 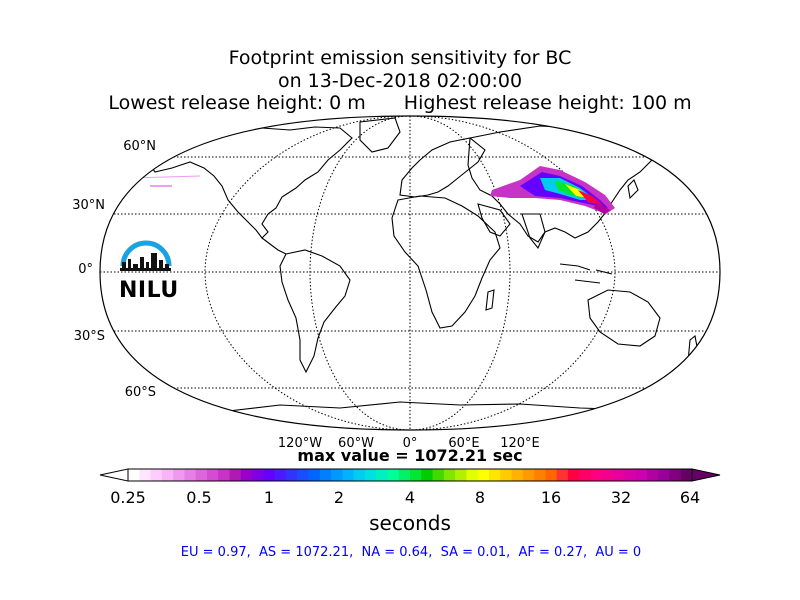 What do you see at coordinates (464, 443) in the screenshot?
I see `lon-label-60e: 60°E` at bounding box center [464, 443].